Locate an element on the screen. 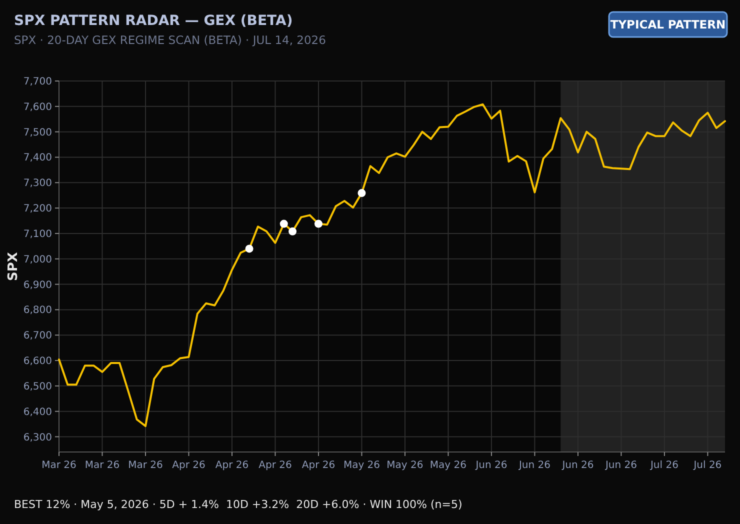  y-tick-label: 6,700 is located at coordinates (37, 336).